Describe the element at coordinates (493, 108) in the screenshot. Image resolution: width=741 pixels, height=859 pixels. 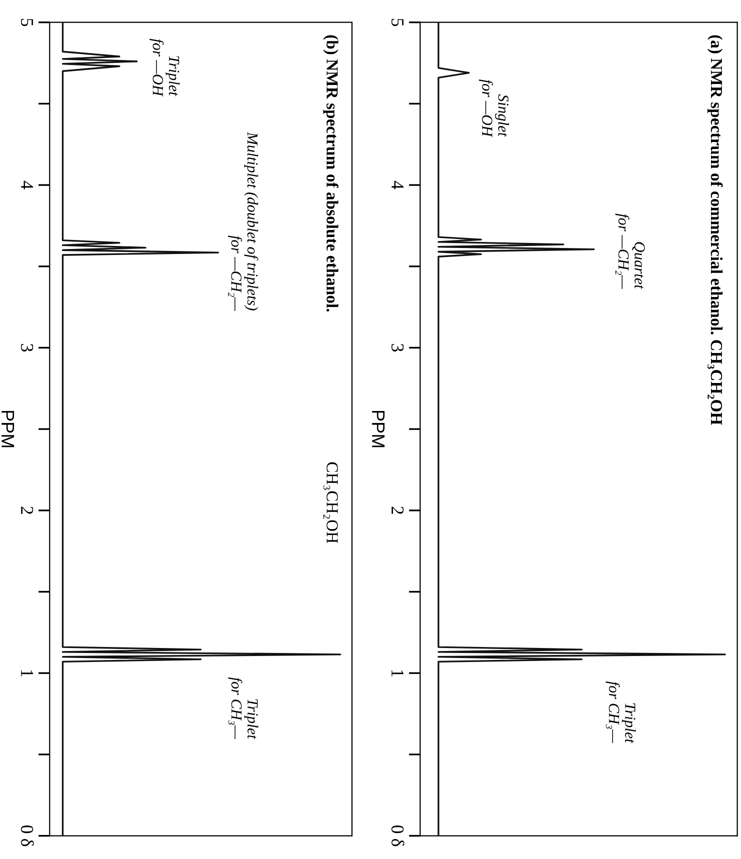
I see `annotation: Singlet for —OH` at that location.